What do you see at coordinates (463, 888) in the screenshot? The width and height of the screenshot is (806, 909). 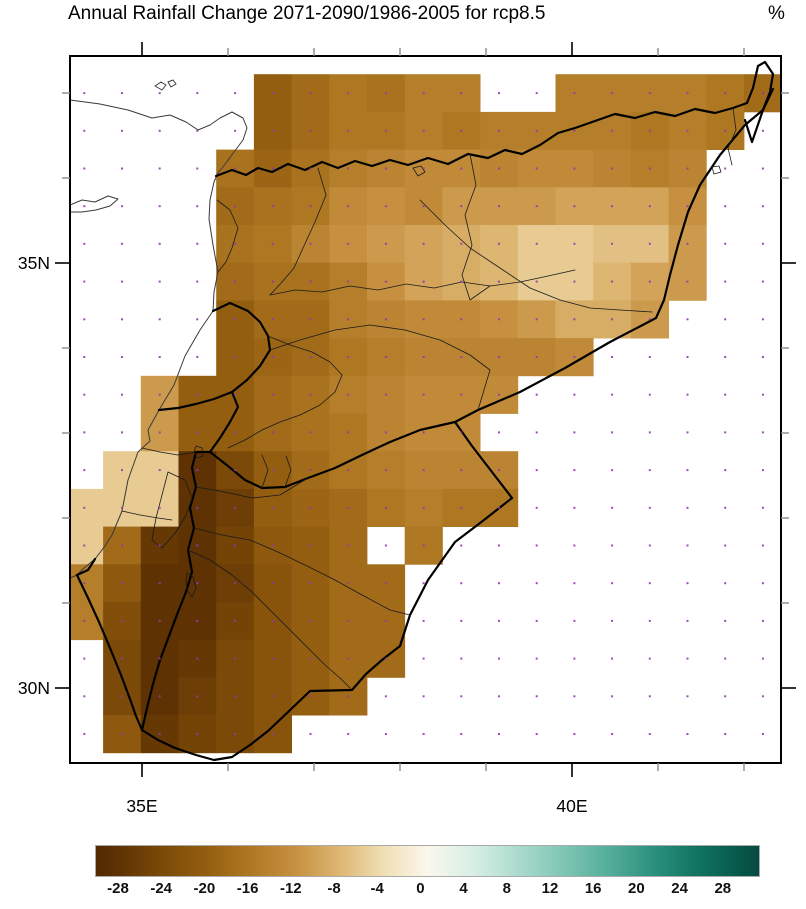 I see `colorbar-tick-label: 4` at bounding box center [463, 888].